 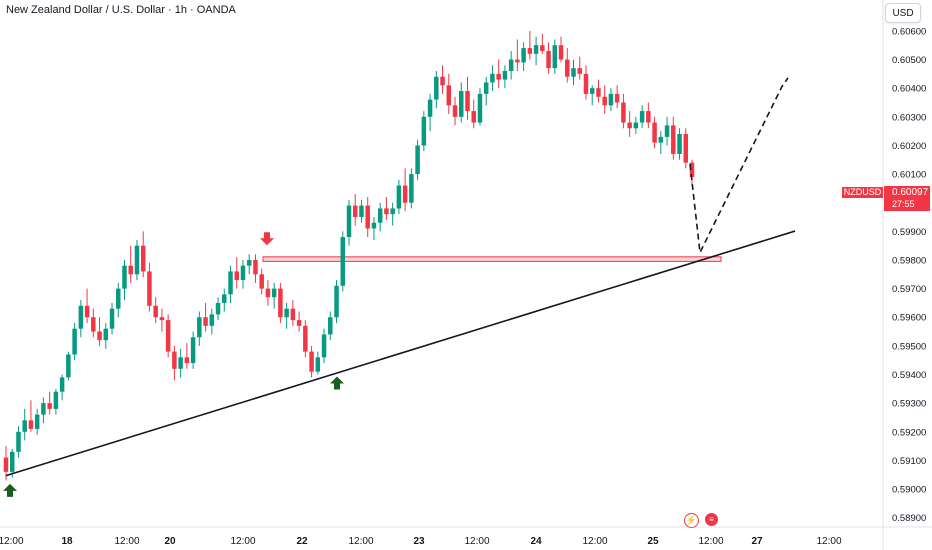 I want to click on lightning-icon: ⚡, so click(x=691, y=520).